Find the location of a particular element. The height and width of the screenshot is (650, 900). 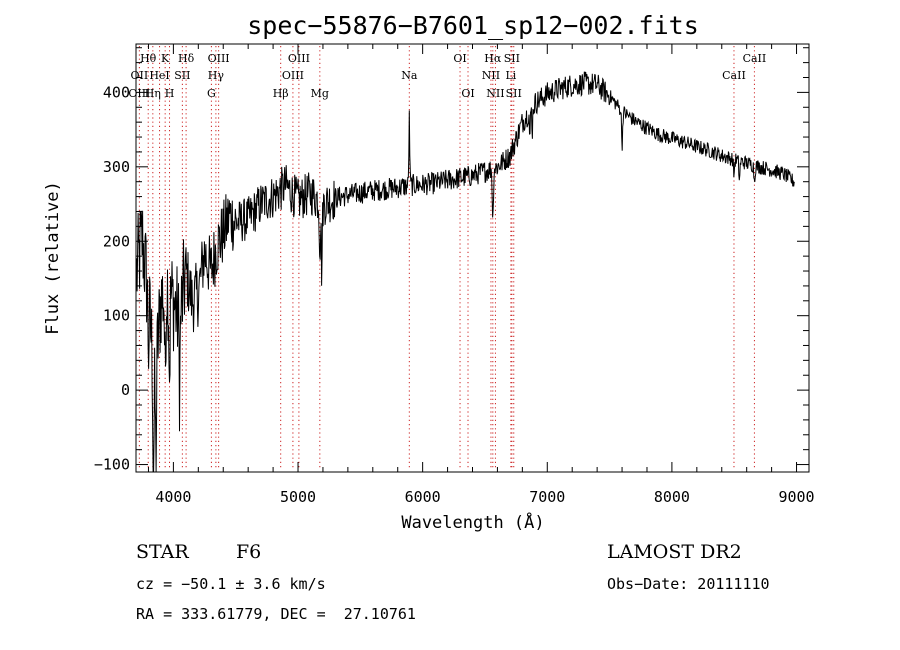

spectral-marker-label: H is located at coordinates (170, 93).